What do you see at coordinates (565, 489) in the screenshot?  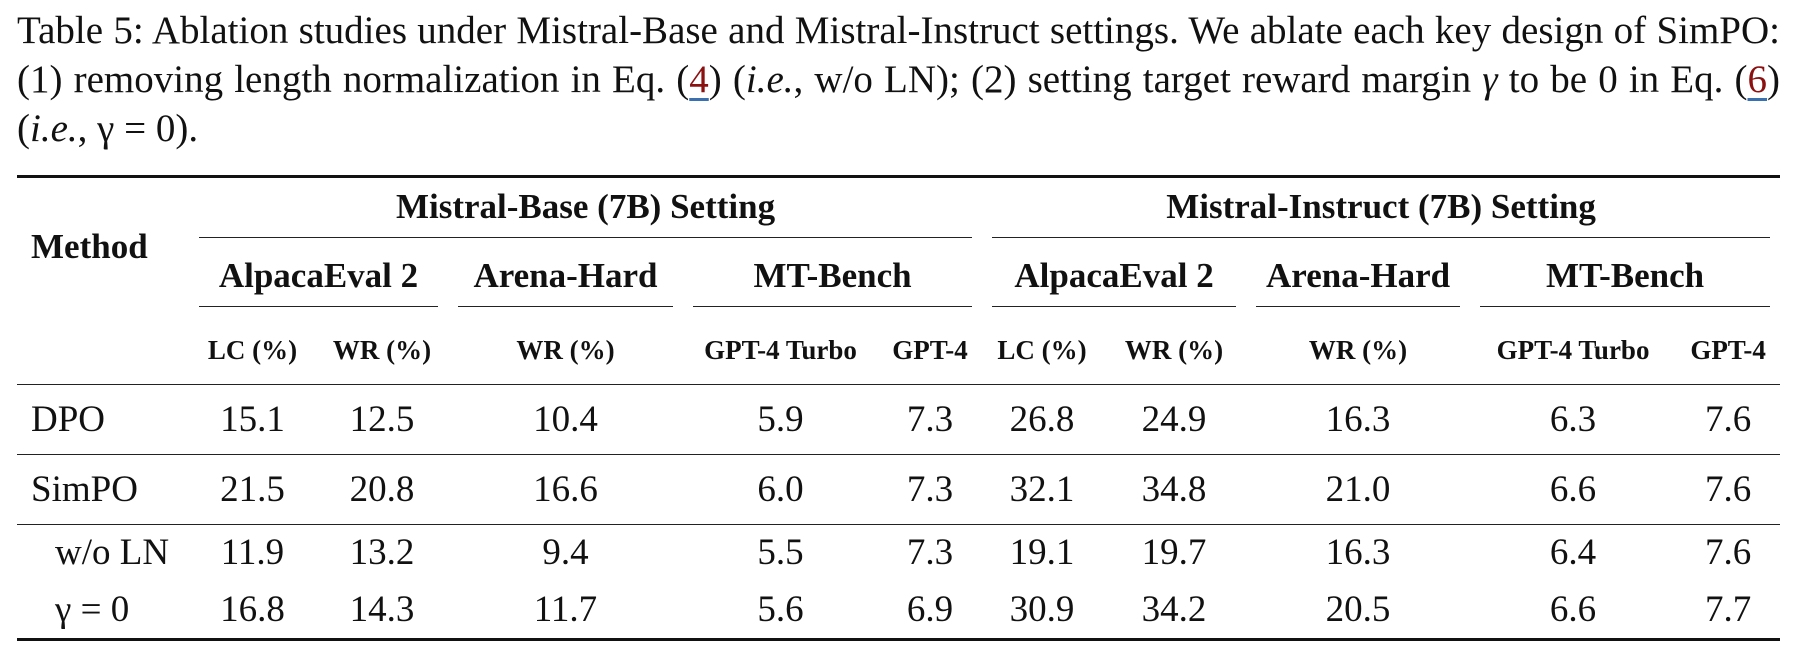 I see `value-cell: 16.6` at bounding box center [565, 489].